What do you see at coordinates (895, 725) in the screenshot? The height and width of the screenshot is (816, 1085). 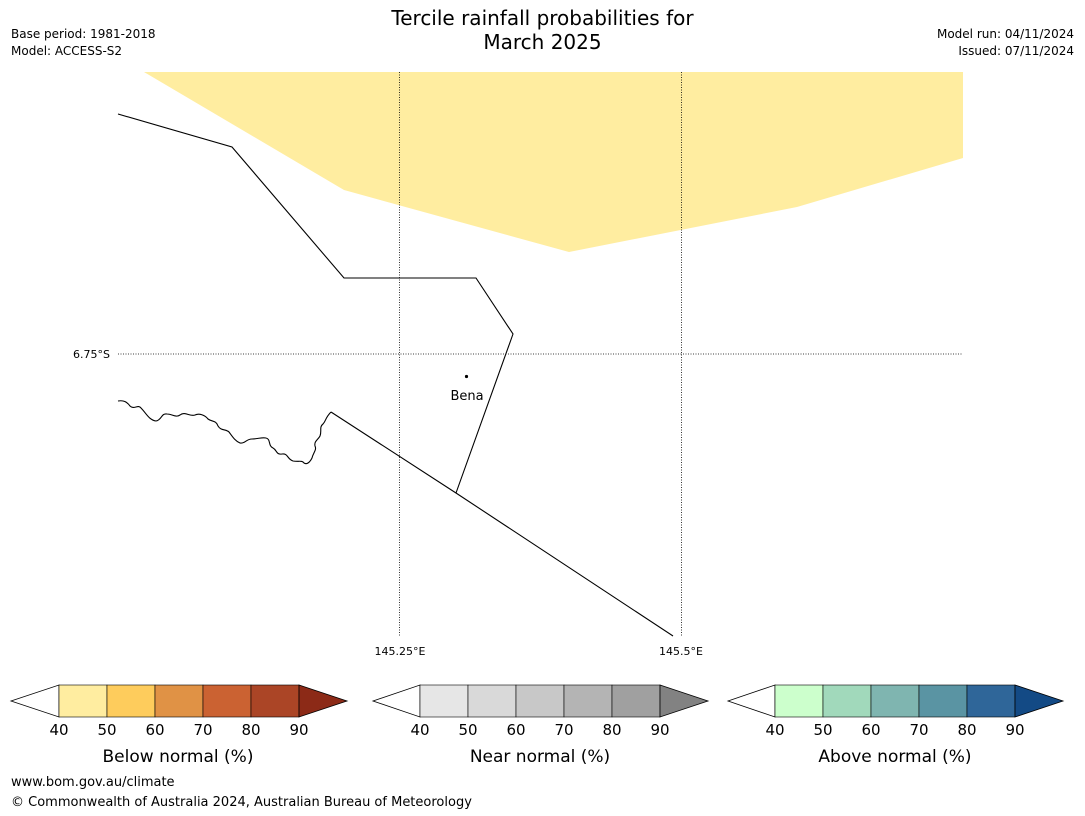 I see `legend-3: 40 50 60 70 80 90 Above normal (%)` at bounding box center [895, 725].